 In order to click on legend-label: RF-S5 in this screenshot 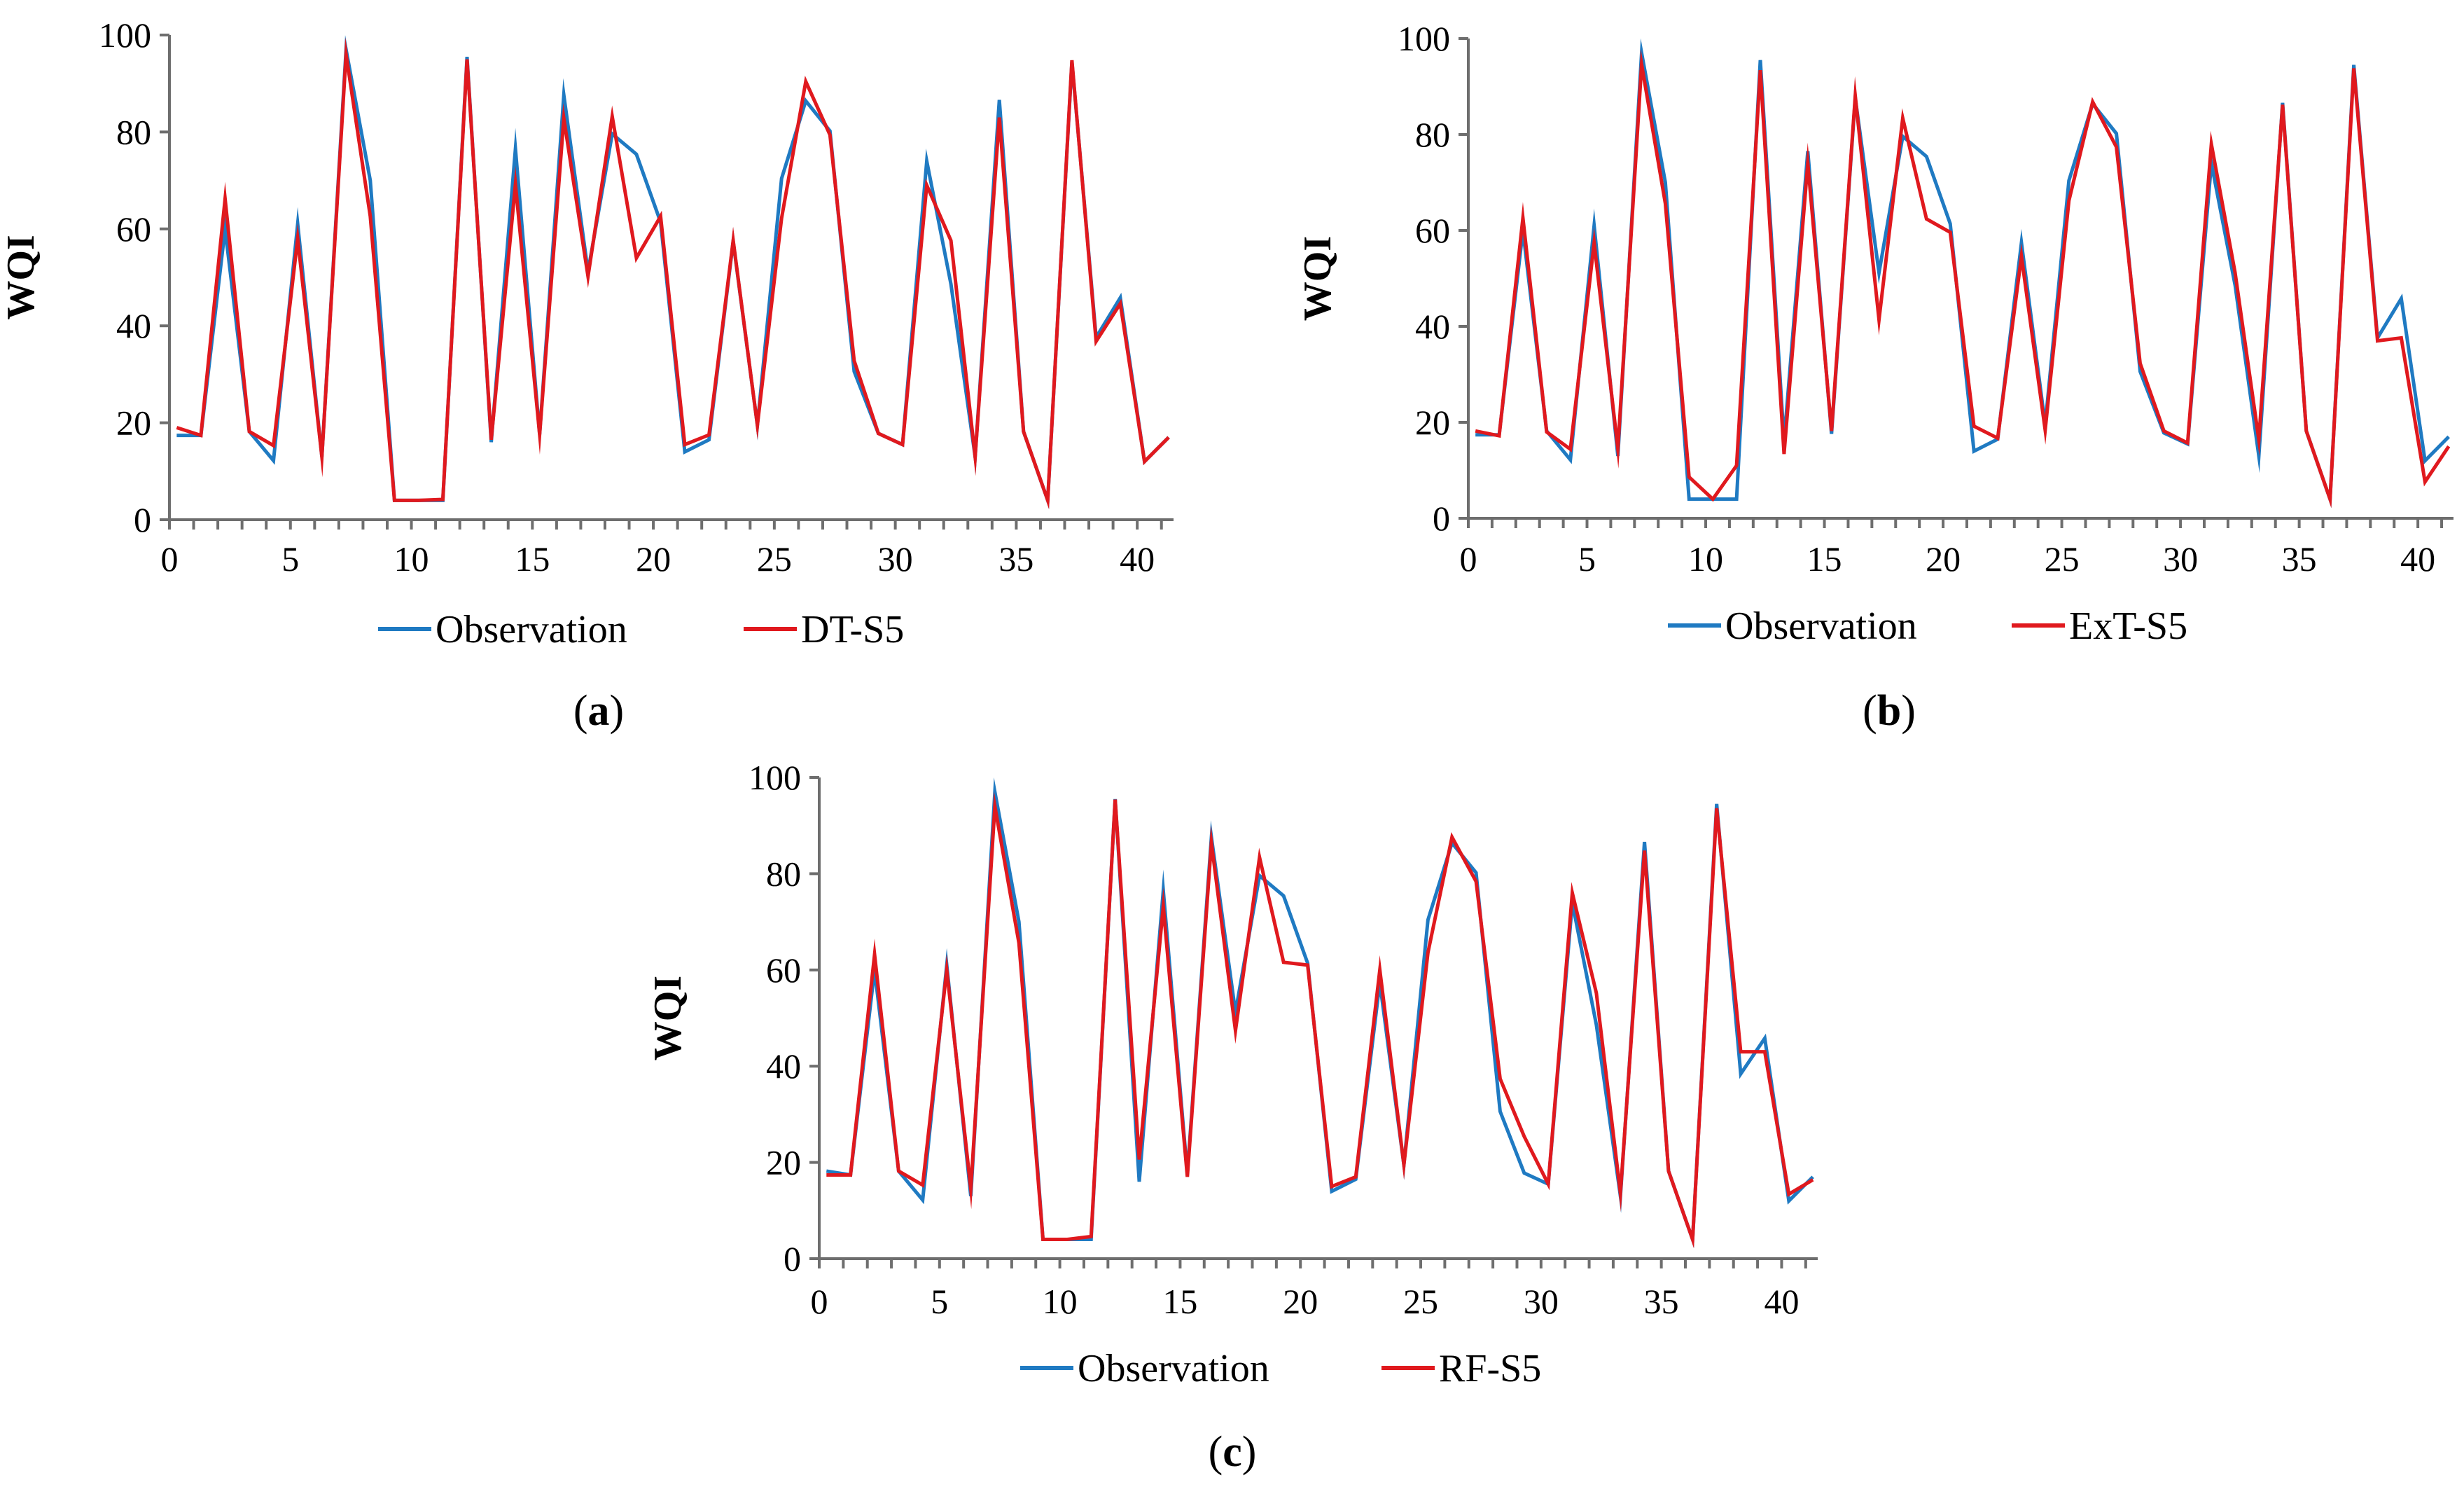, I will do `click(1490, 1368)`.